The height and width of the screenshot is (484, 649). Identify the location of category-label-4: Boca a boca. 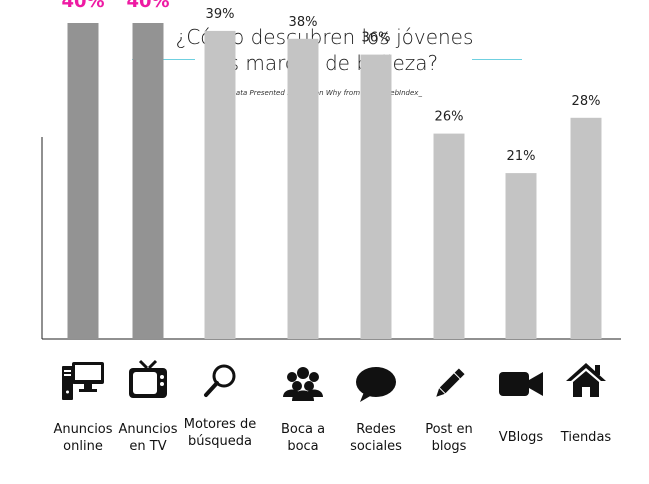
(303, 438).